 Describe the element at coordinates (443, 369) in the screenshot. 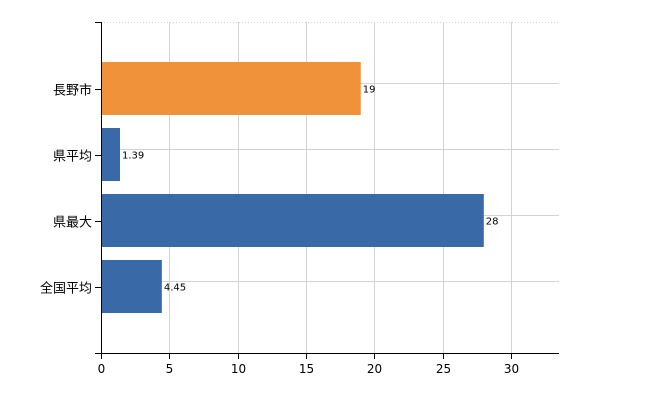

I see `x-tick-label: 25` at that location.